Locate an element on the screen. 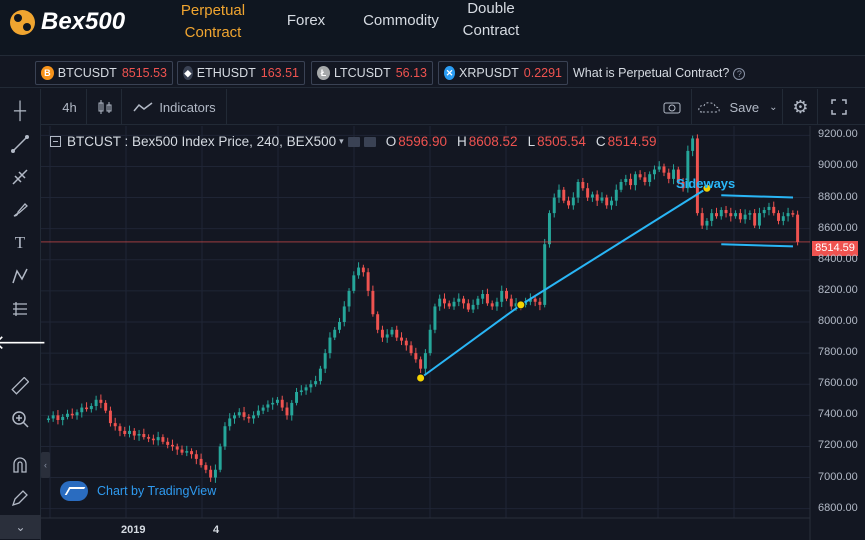 The image size is (865, 540). chevron-down-icon: ▾ is located at coordinates (341, 141).